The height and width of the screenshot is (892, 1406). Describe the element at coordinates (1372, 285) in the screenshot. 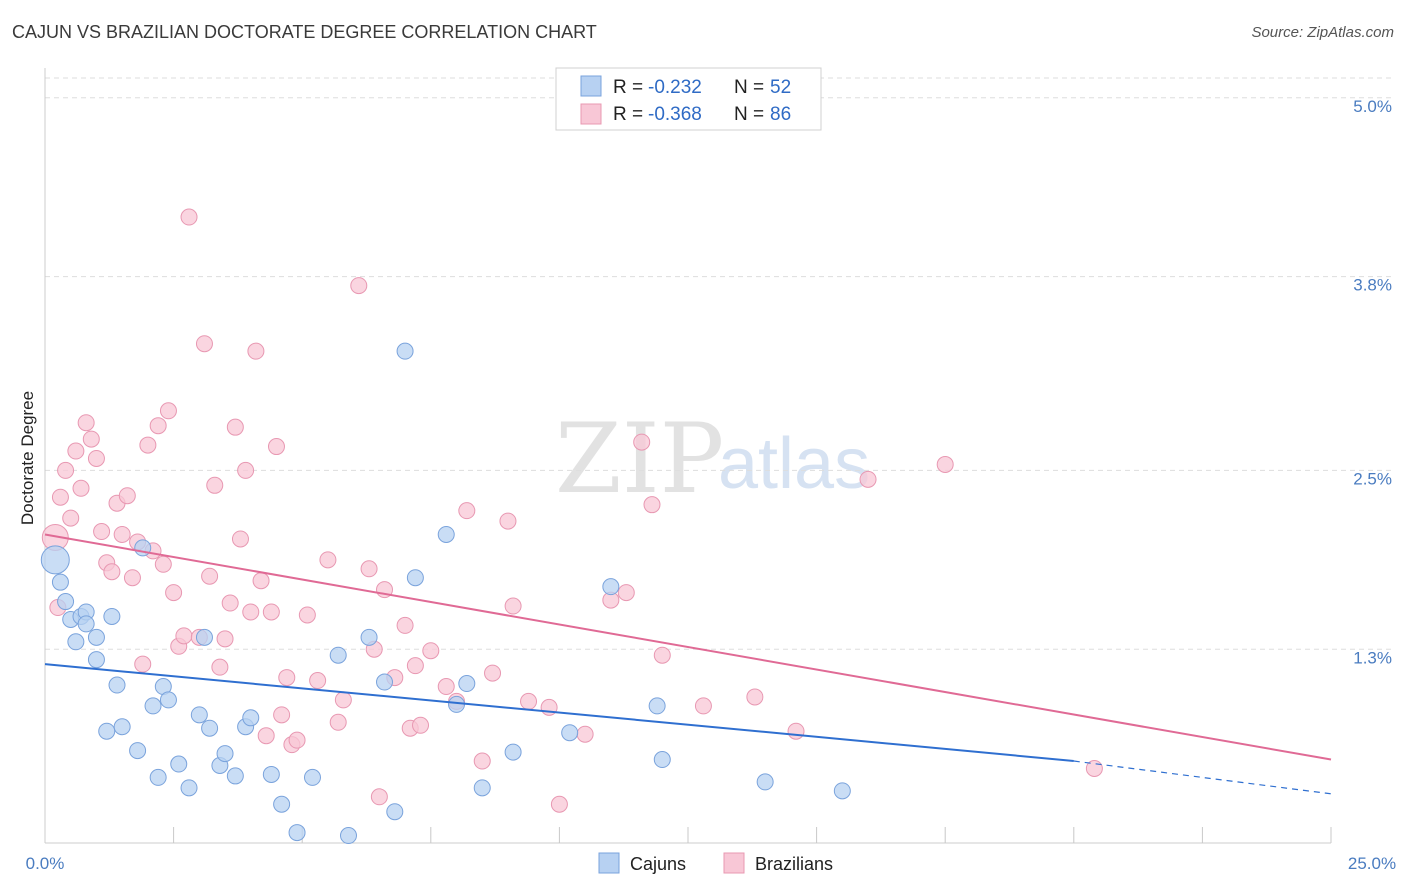

I see `y-tick-label-2: 3.8%` at that location.